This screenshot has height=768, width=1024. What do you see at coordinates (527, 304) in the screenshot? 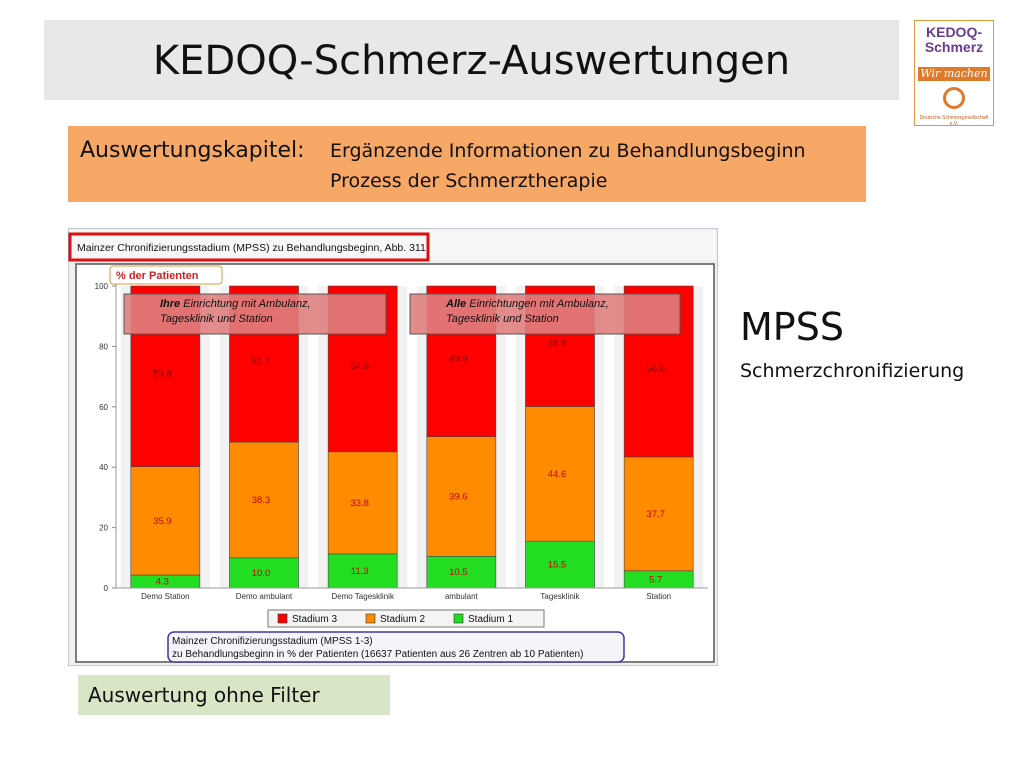
I see `annotation-line-1: Alle Einrichtungen mit Ambulanz,` at bounding box center [527, 304].